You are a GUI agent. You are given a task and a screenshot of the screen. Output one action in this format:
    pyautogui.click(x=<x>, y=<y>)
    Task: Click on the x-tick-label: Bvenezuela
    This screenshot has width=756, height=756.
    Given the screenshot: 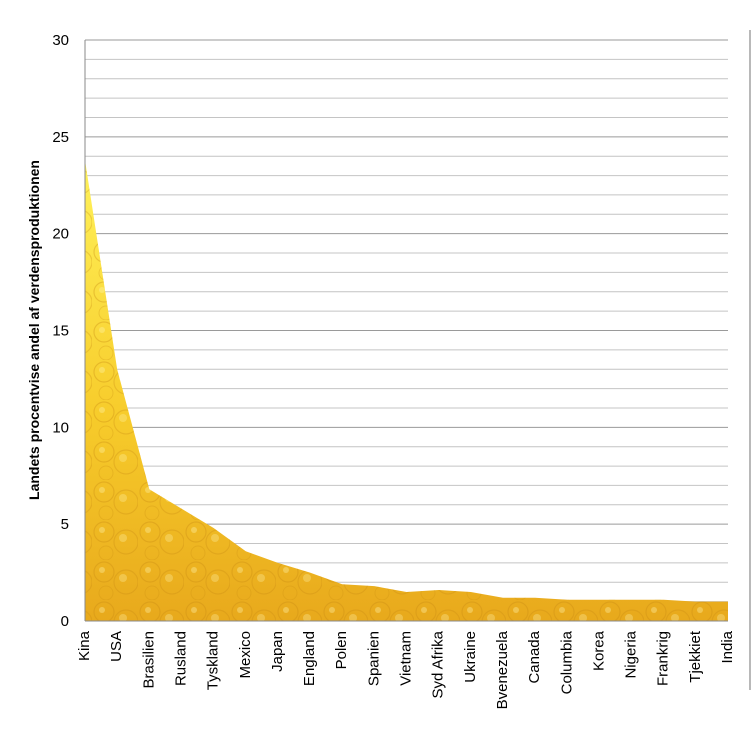 What is the action you would take?
    pyautogui.click(x=502, y=669)
    